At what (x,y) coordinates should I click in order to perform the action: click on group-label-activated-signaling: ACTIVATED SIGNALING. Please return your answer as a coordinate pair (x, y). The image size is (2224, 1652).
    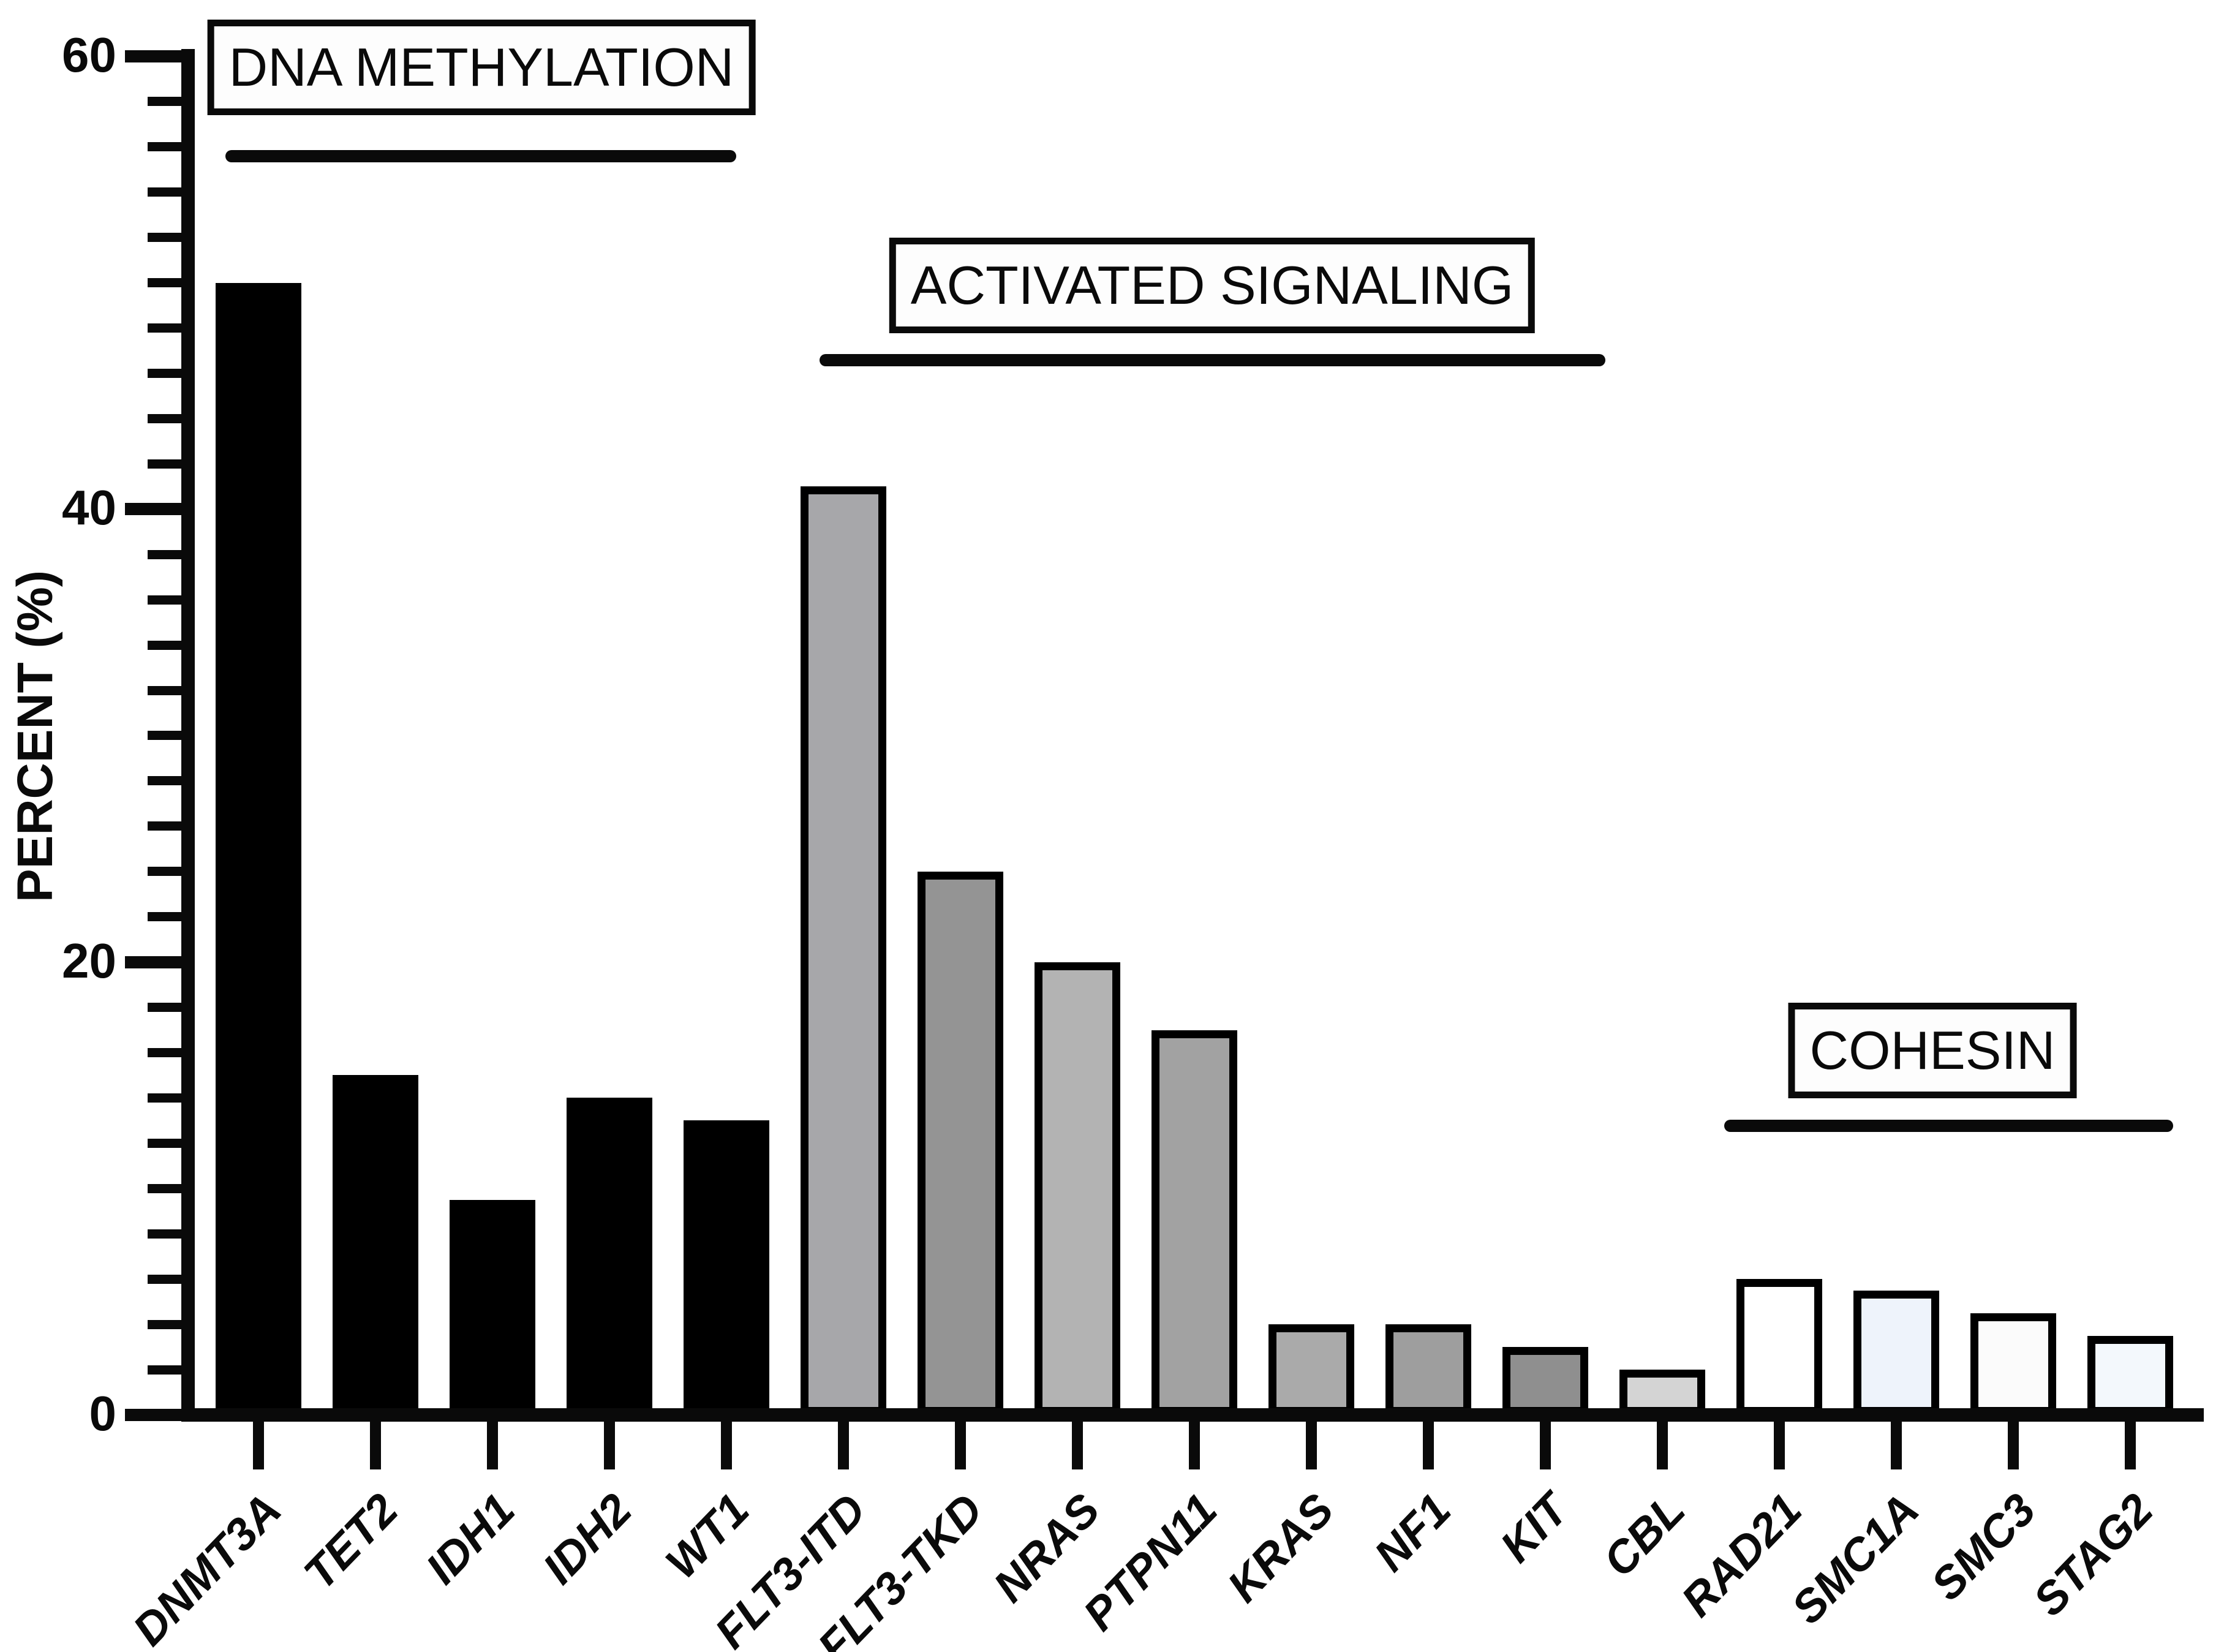
    Looking at the image, I should click on (1212, 285).